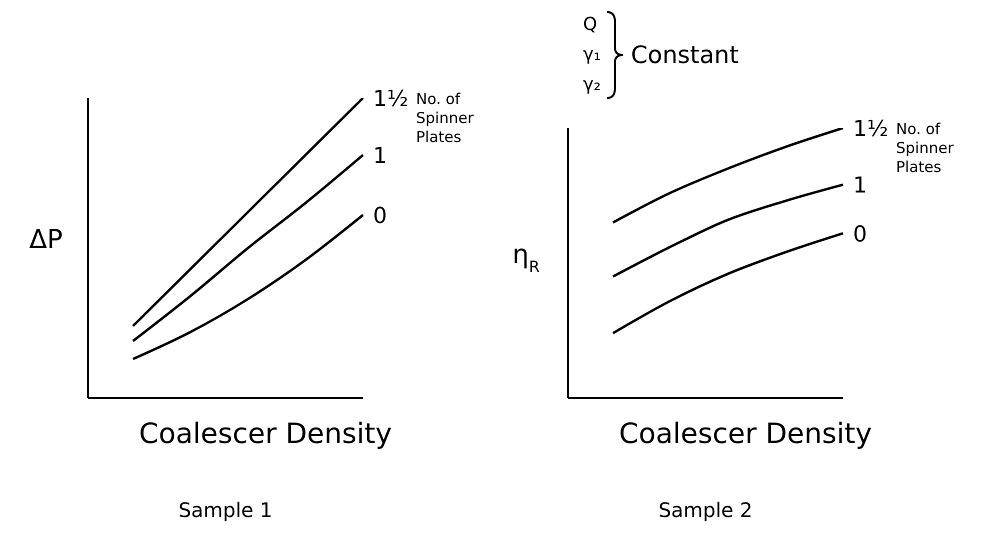  I want to click on y-axis-title: ΔP, so click(46, 240).